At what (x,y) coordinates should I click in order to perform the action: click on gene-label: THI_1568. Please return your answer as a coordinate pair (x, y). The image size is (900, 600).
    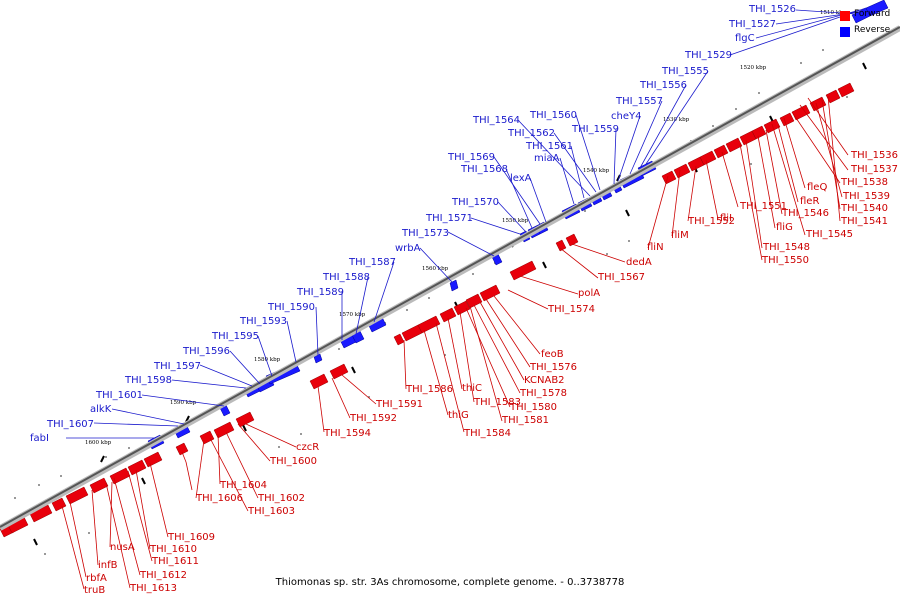
    Looking at the image, I should click on (484, 169).